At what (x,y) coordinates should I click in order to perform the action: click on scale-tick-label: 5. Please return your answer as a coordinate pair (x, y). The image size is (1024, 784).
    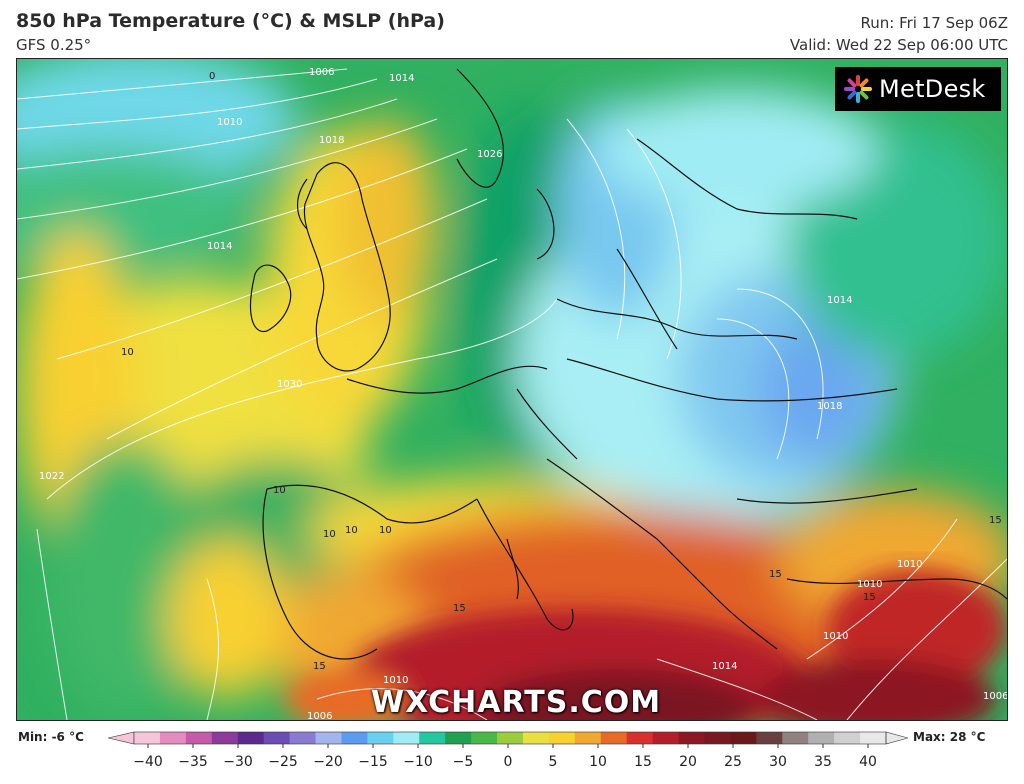
    Looking at the image, I should click on (553, 762).